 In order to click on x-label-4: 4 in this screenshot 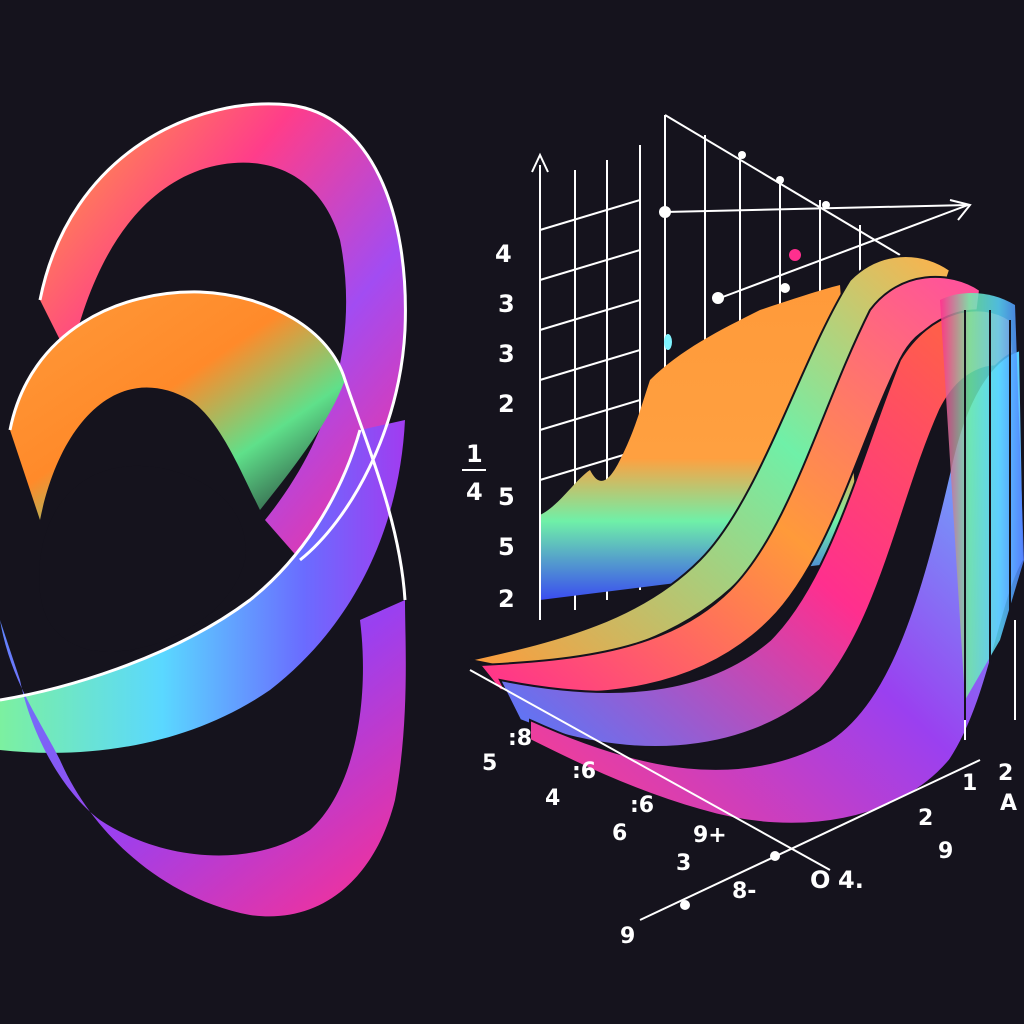, I will do `click(552, 798)`.